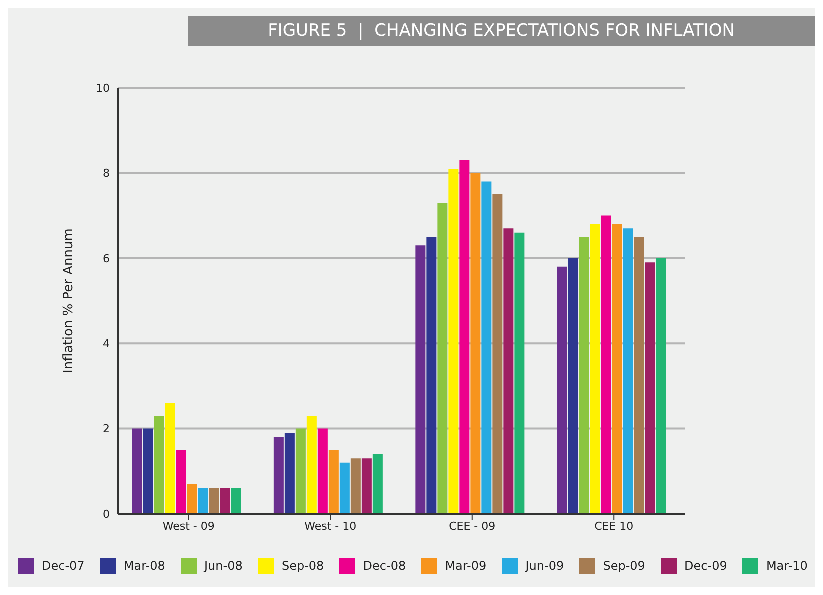 Image resolution: width=823 pixels, height=595 pixels. Describe the element at coordinates (466, 566) in the screenshot. I see `legend-label: Mar-09` at that location.